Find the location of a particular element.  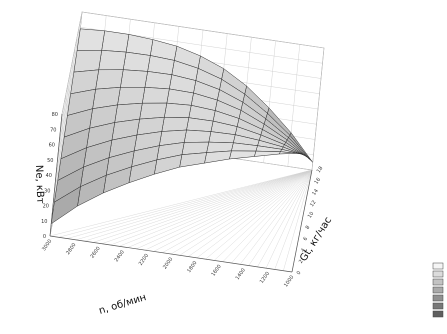

y-tick-label: 4 is located at coordinates (303, 250).